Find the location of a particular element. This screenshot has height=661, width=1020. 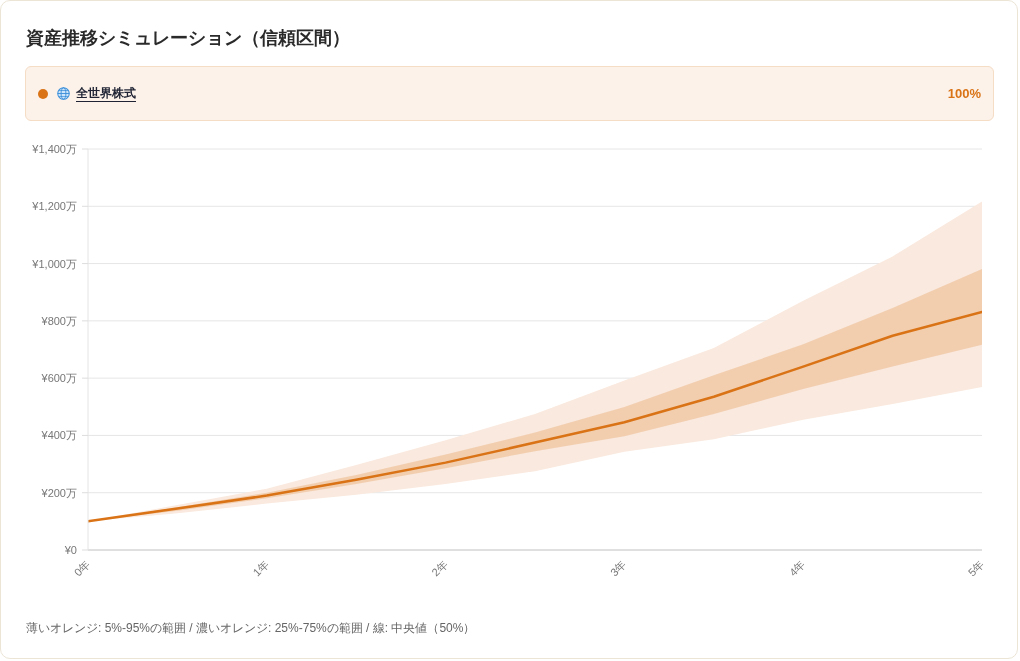

text: 全世界株式 is located at coordinates (106, 93).